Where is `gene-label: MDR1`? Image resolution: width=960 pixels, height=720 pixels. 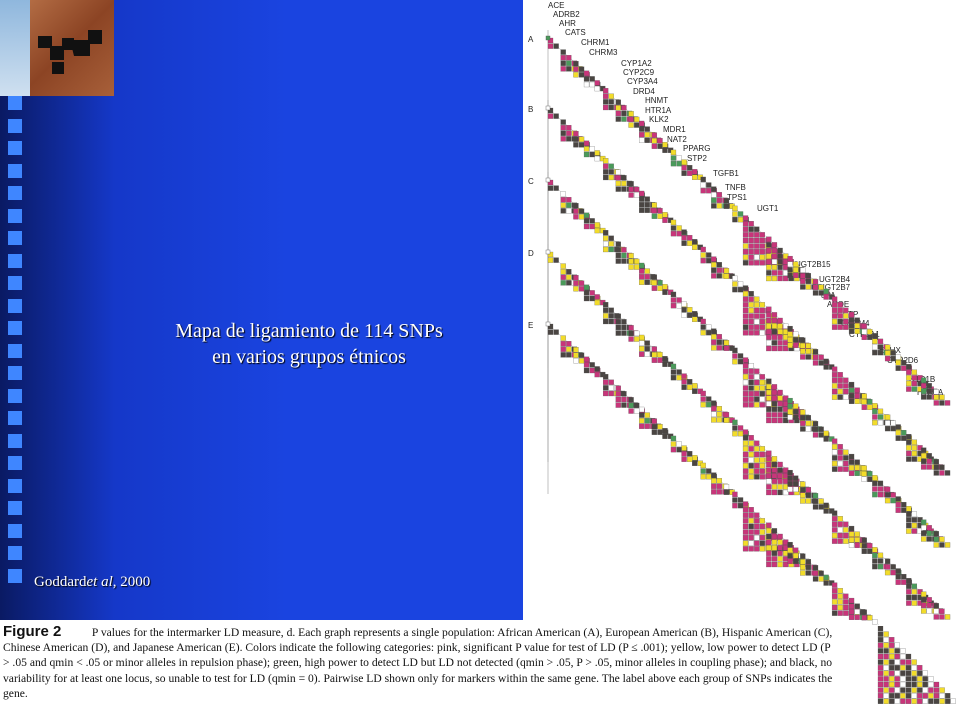
gene-label: MDR1 is located at coordinates (674, 129).